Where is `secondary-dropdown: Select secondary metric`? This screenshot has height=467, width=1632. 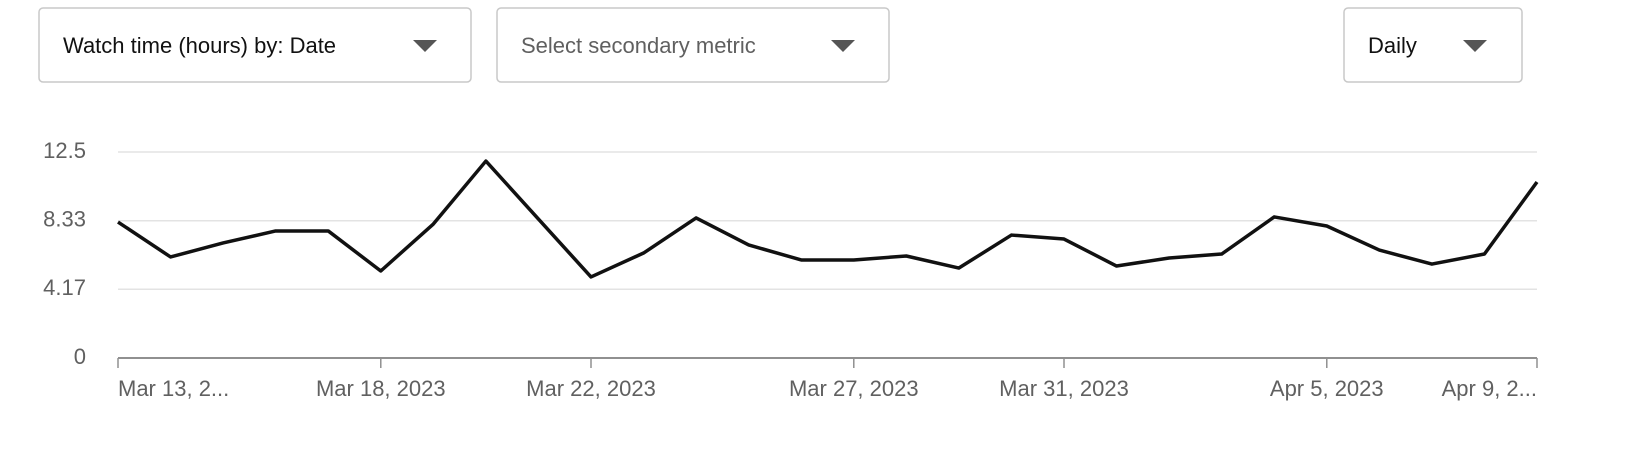 secondary-dropdown: Select secondary metric is located at coordinates (693, 45).